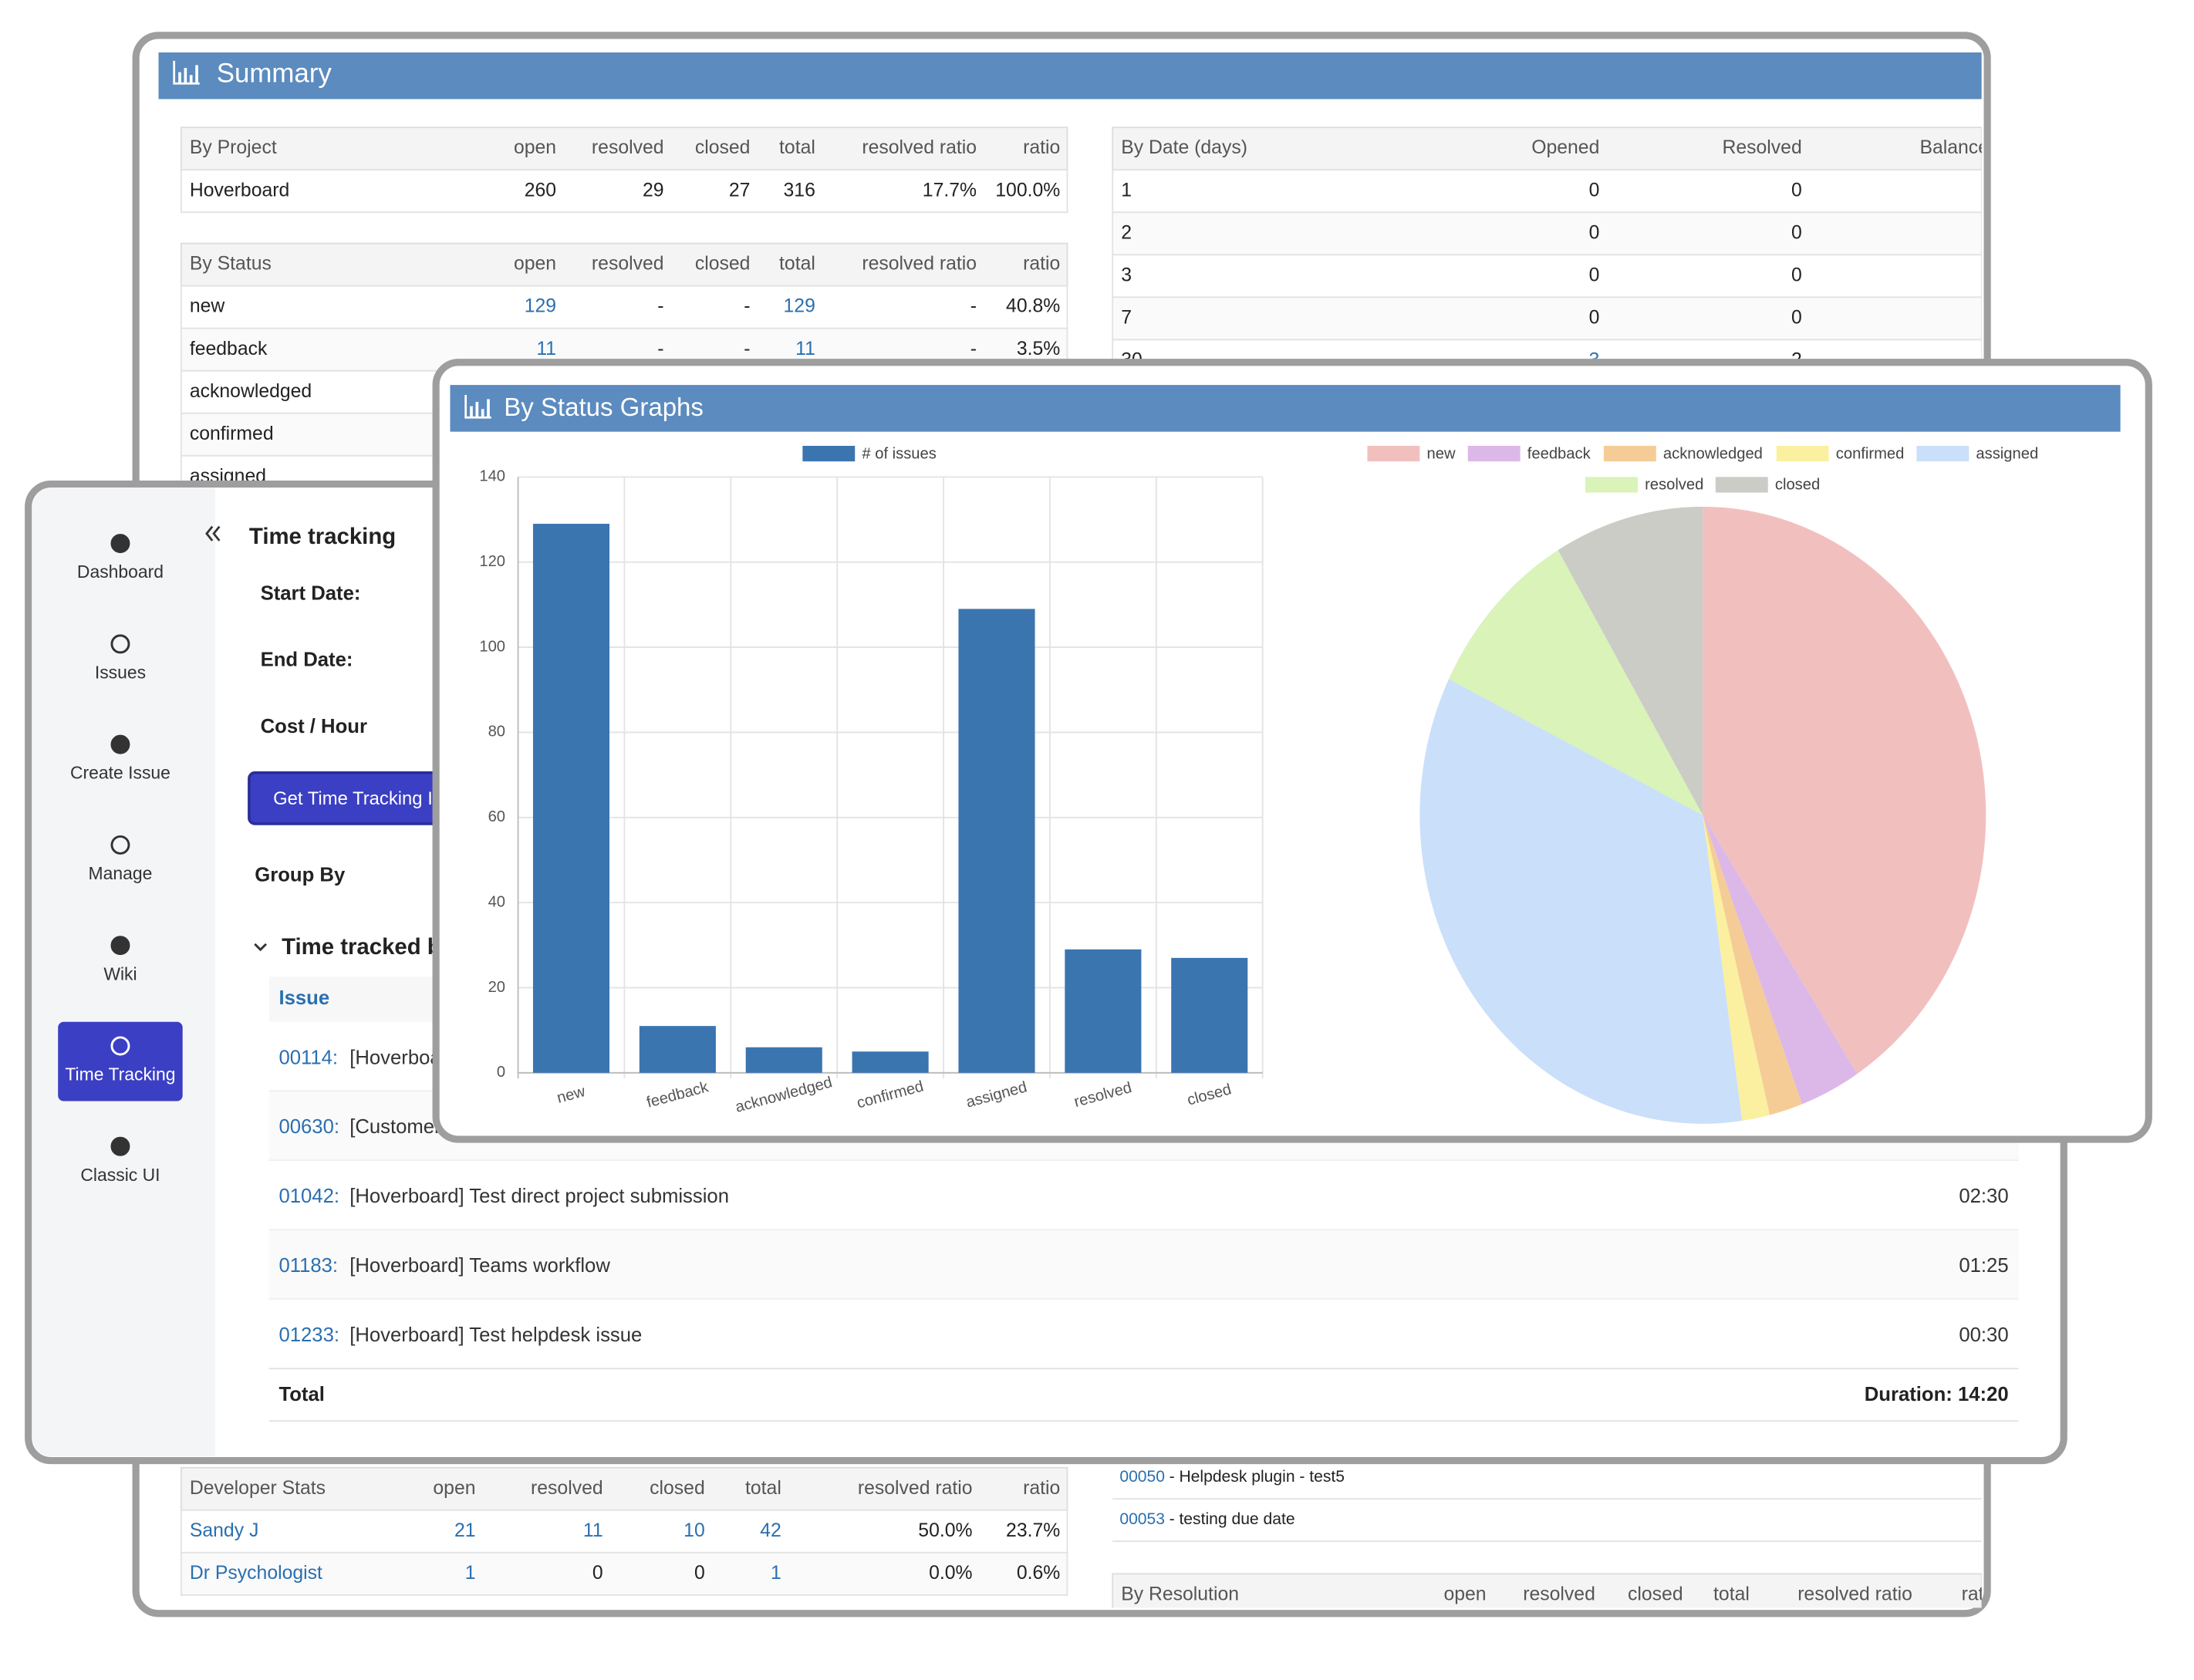 The width and height of the screenshot is (2194, 1680). Describe the element at coordinates (604, 407) in the screenshot. I see `panel-title: By Status Graphs` at that location.